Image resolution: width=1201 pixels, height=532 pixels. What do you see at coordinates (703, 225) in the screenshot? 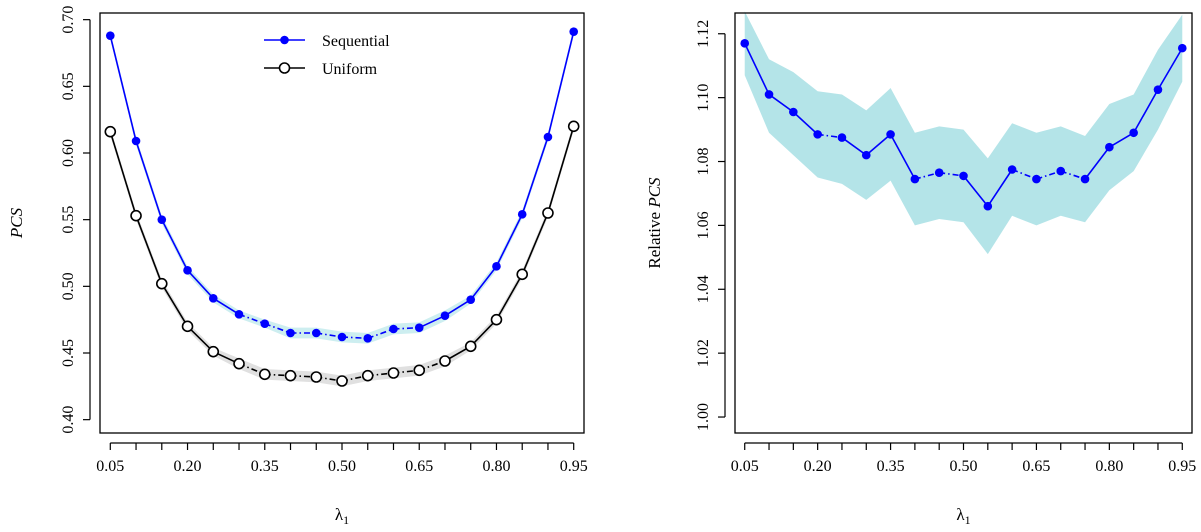
I see `y-tick-label: 1.06` at bounding box center [703, 225].